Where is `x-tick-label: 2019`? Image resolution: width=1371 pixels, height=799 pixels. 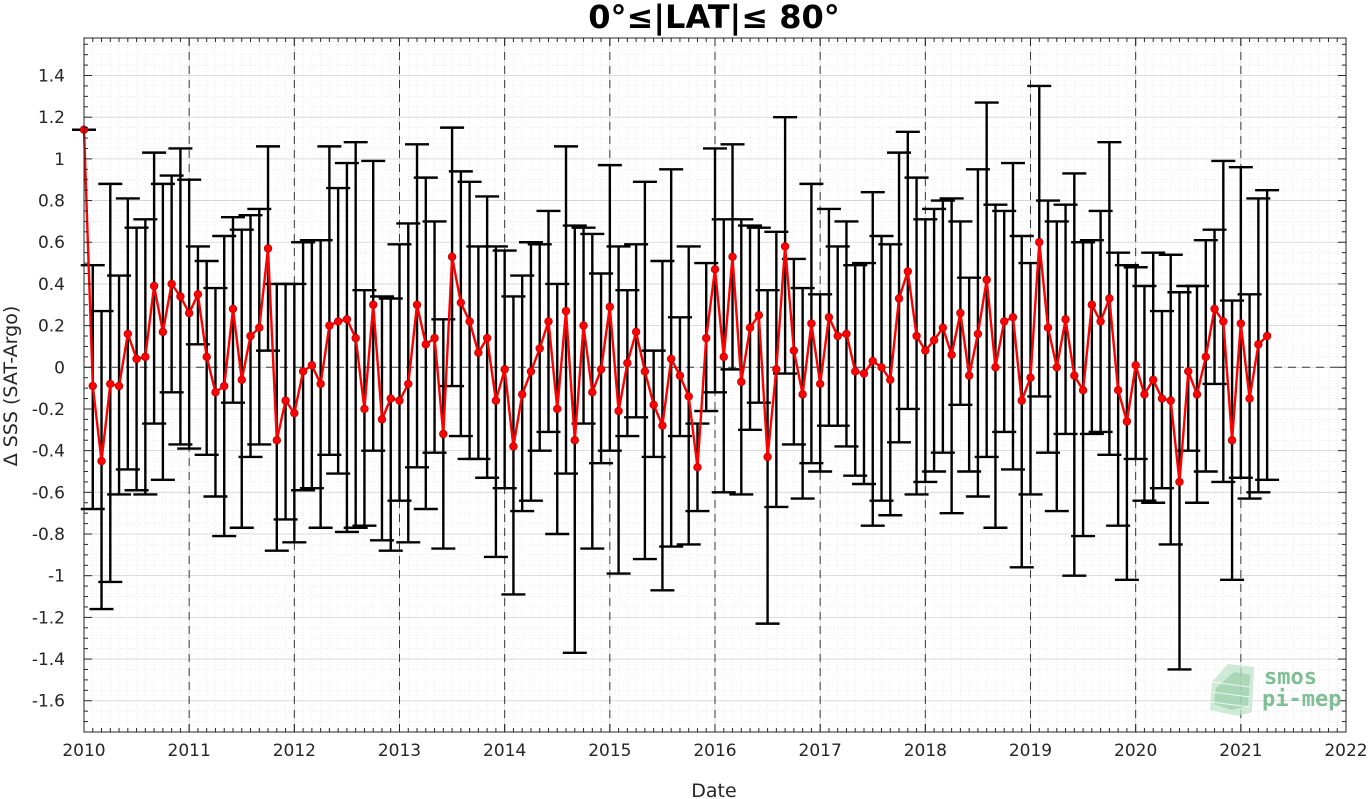 x-tick-label: 2019 is located at coordinates (1030, 751).